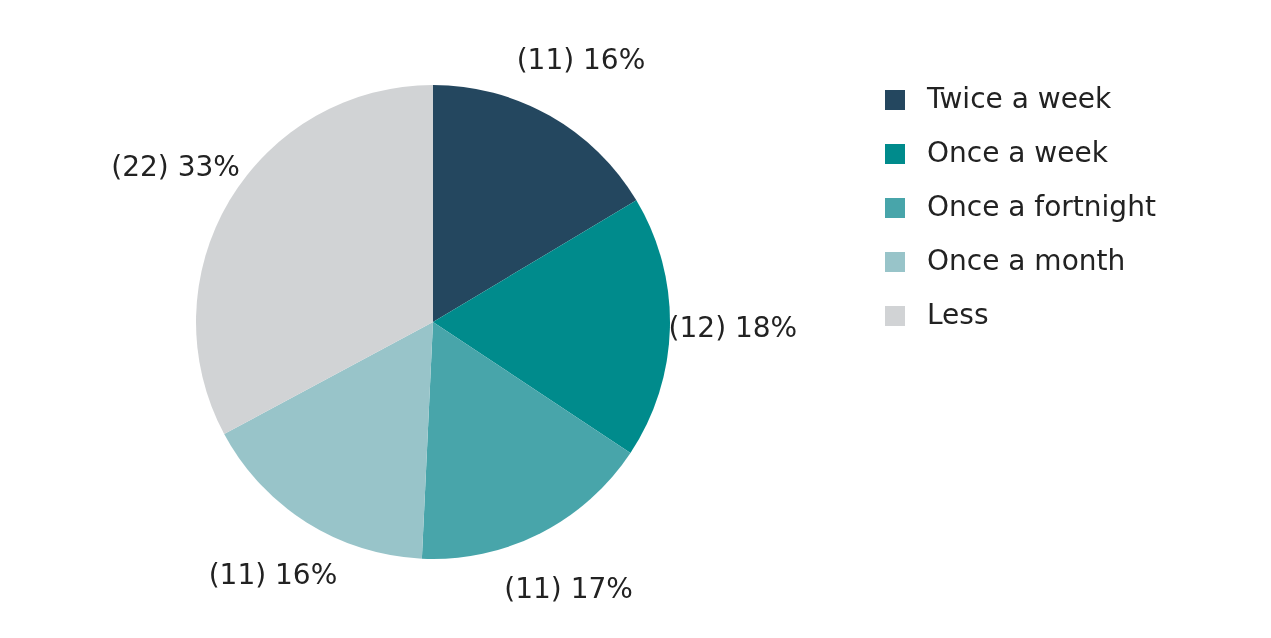 The image size is (1271, 638). What do you see at coordinates (568, 588) in the screenshot?
I see `data-label: (11) 17%` at bounding box center [568, 588].